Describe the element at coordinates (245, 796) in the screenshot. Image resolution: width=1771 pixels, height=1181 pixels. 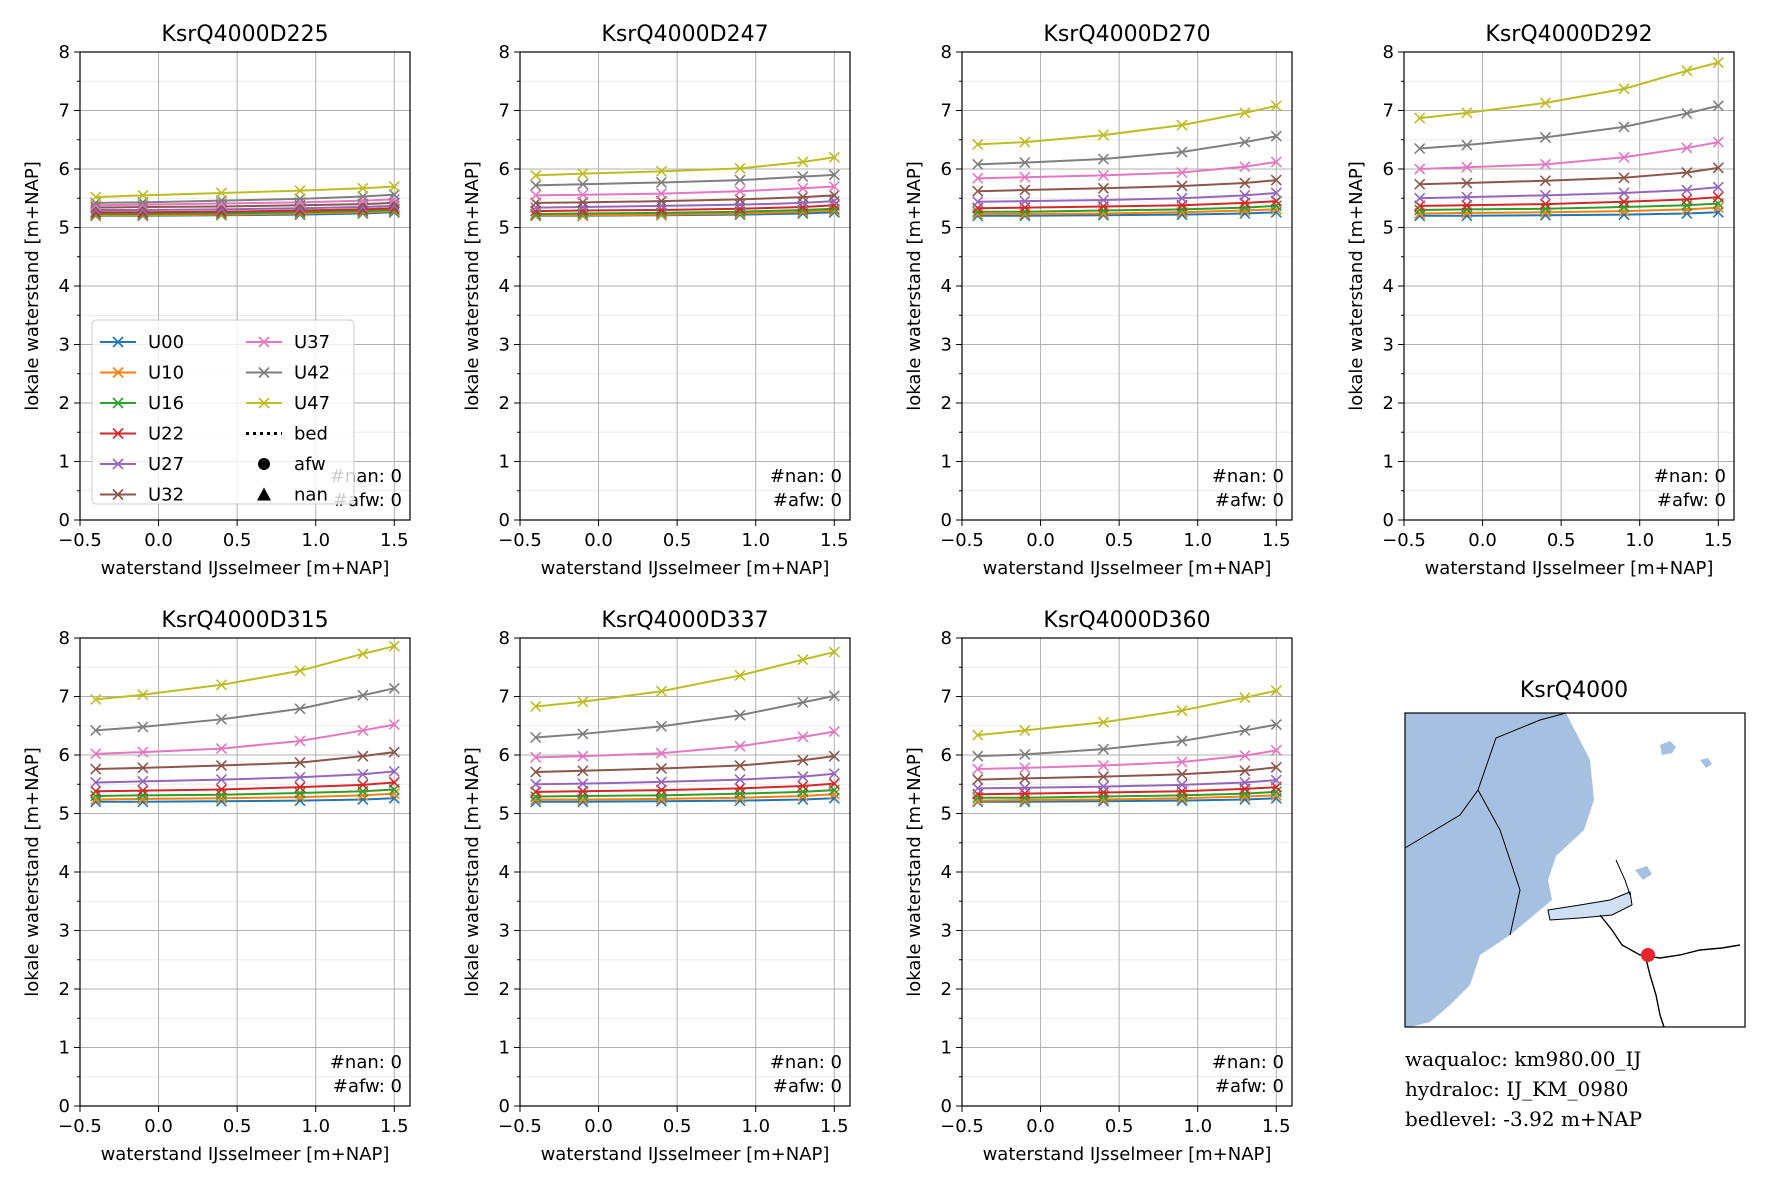
I see `series-line-U10` at that location.